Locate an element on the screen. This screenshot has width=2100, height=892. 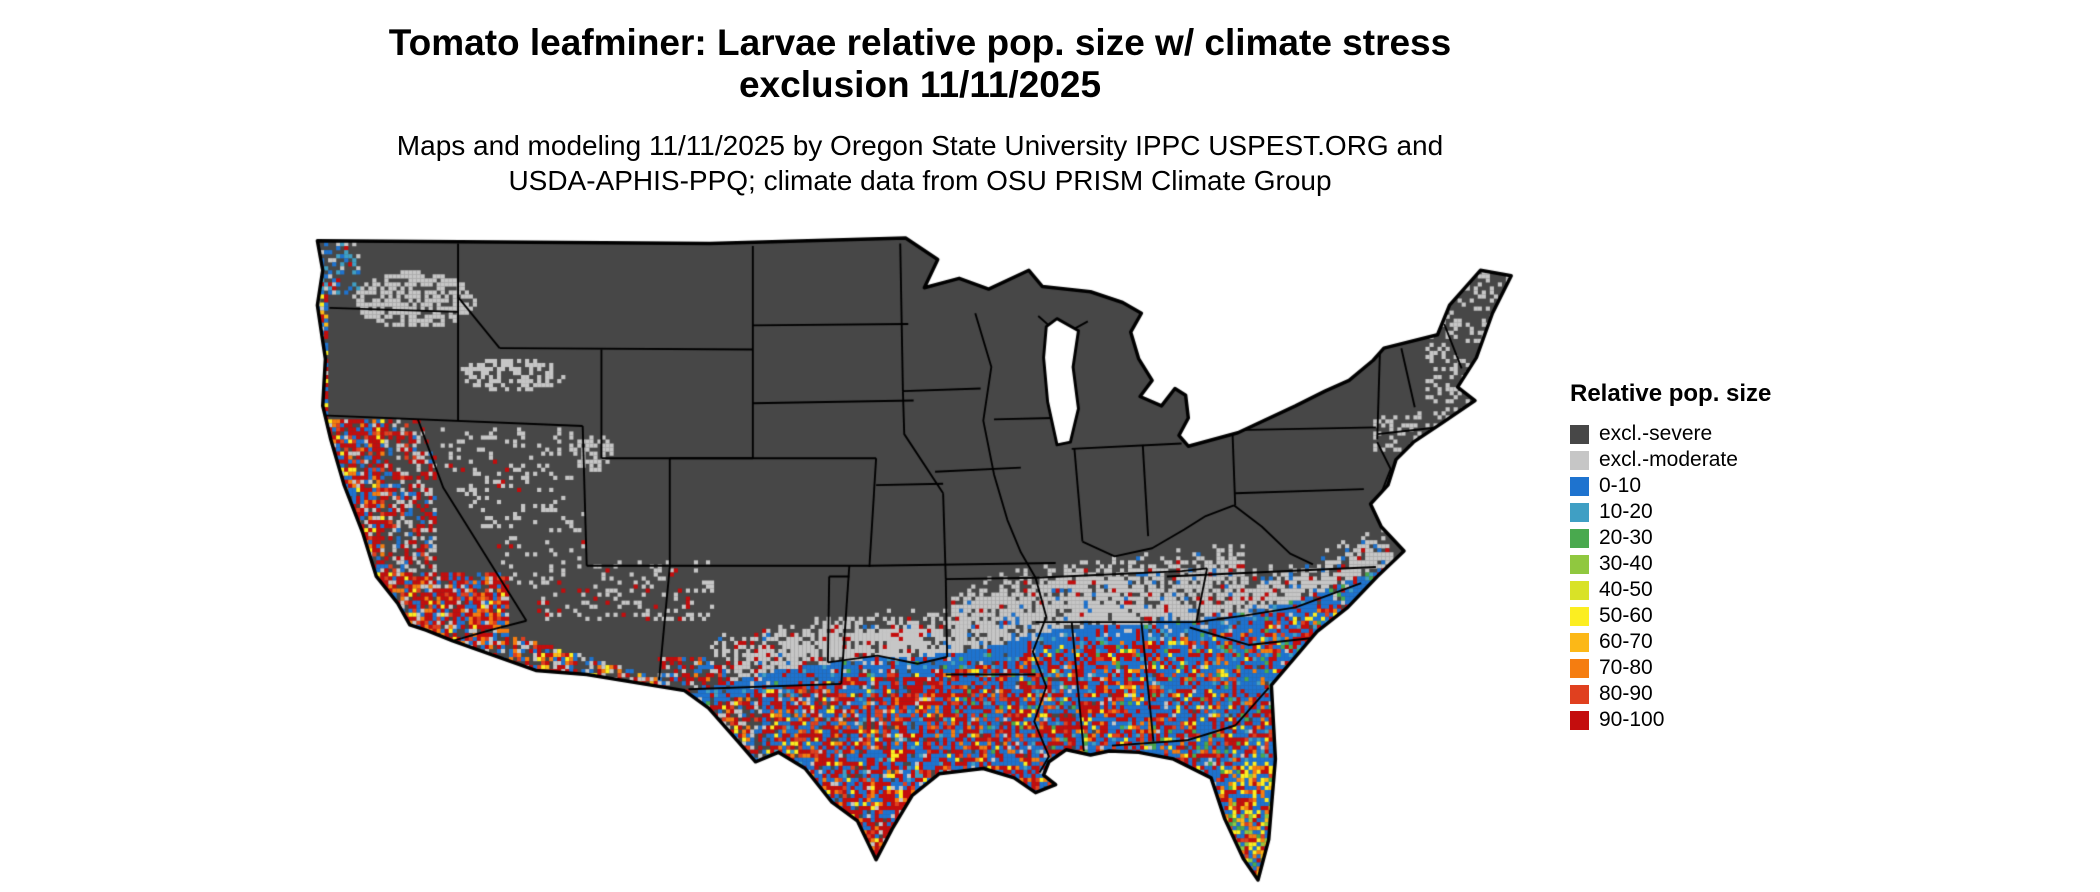
legend-item: 30-40 is located at coordinates (1700, 564).